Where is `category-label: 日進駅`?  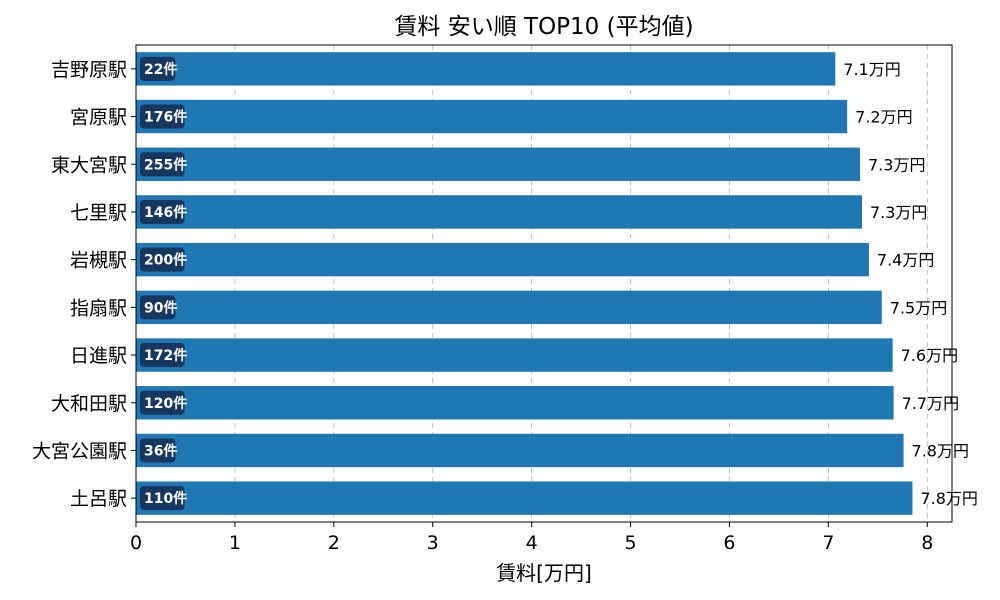 category-label: 日進駅 is located at coordinates (98, 356).